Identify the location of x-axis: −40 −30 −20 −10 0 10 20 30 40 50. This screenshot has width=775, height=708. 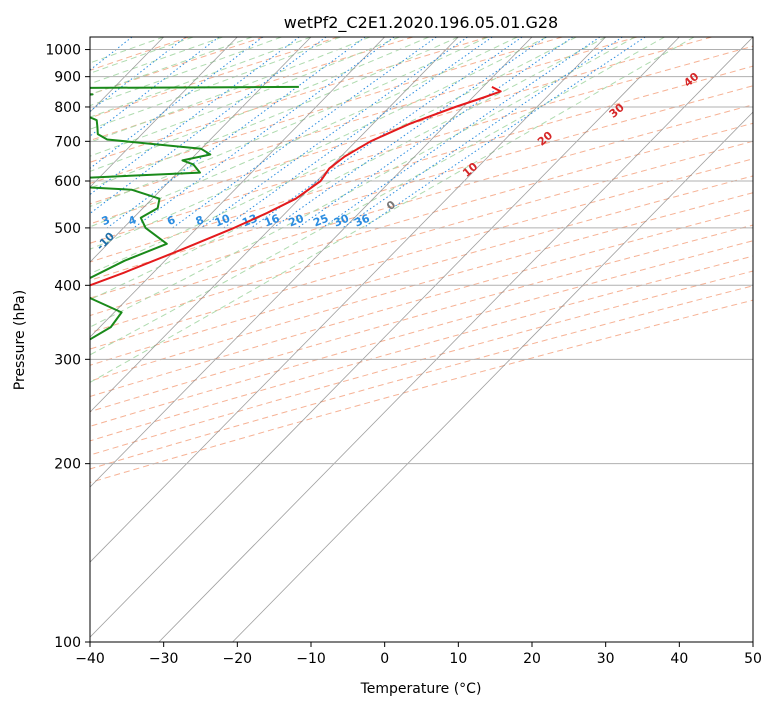
(418, 654).